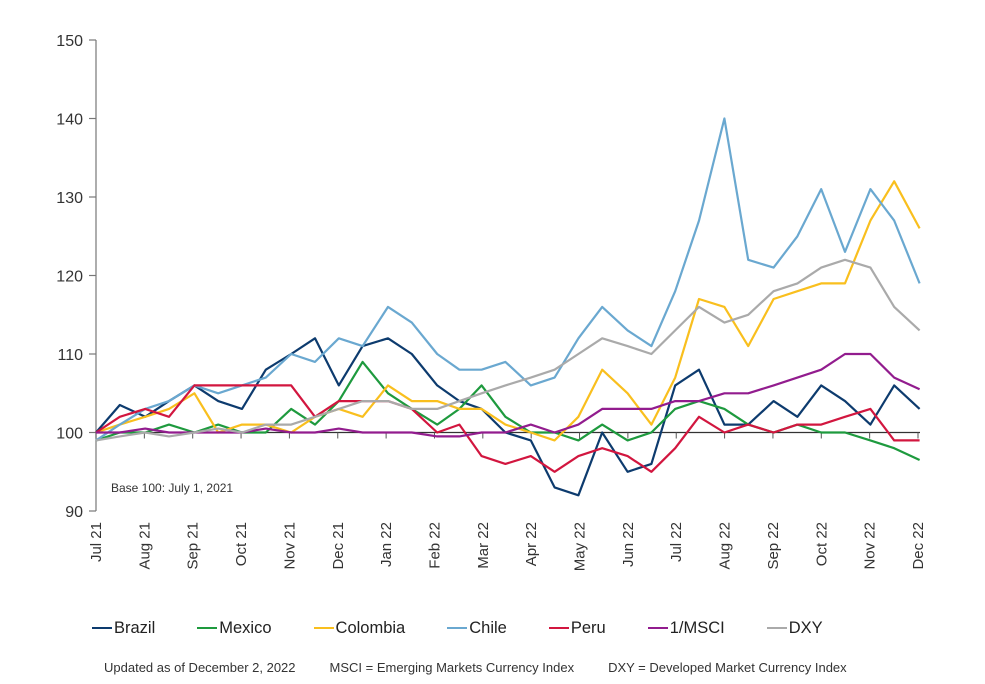 This screenshot has height=684, width=985. Describe the element at coordinates (532, 628) in the screenshot. I see `legend: Brazil Mexico Colombia Chile Peru 1/MSCI DXY` at that location.